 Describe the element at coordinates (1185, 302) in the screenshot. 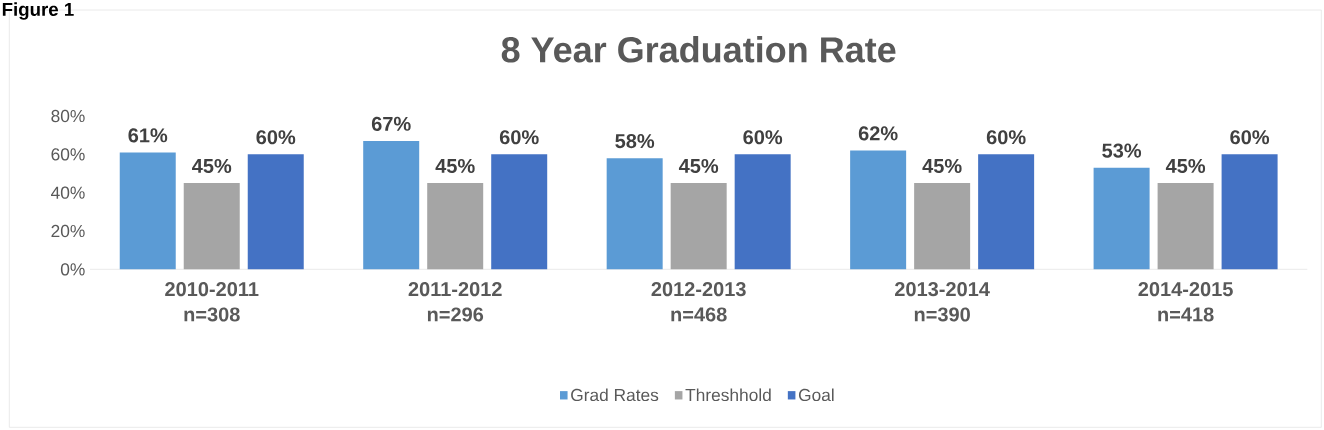

I see `x-tick-label: 2014-2015 n=418` at that location.